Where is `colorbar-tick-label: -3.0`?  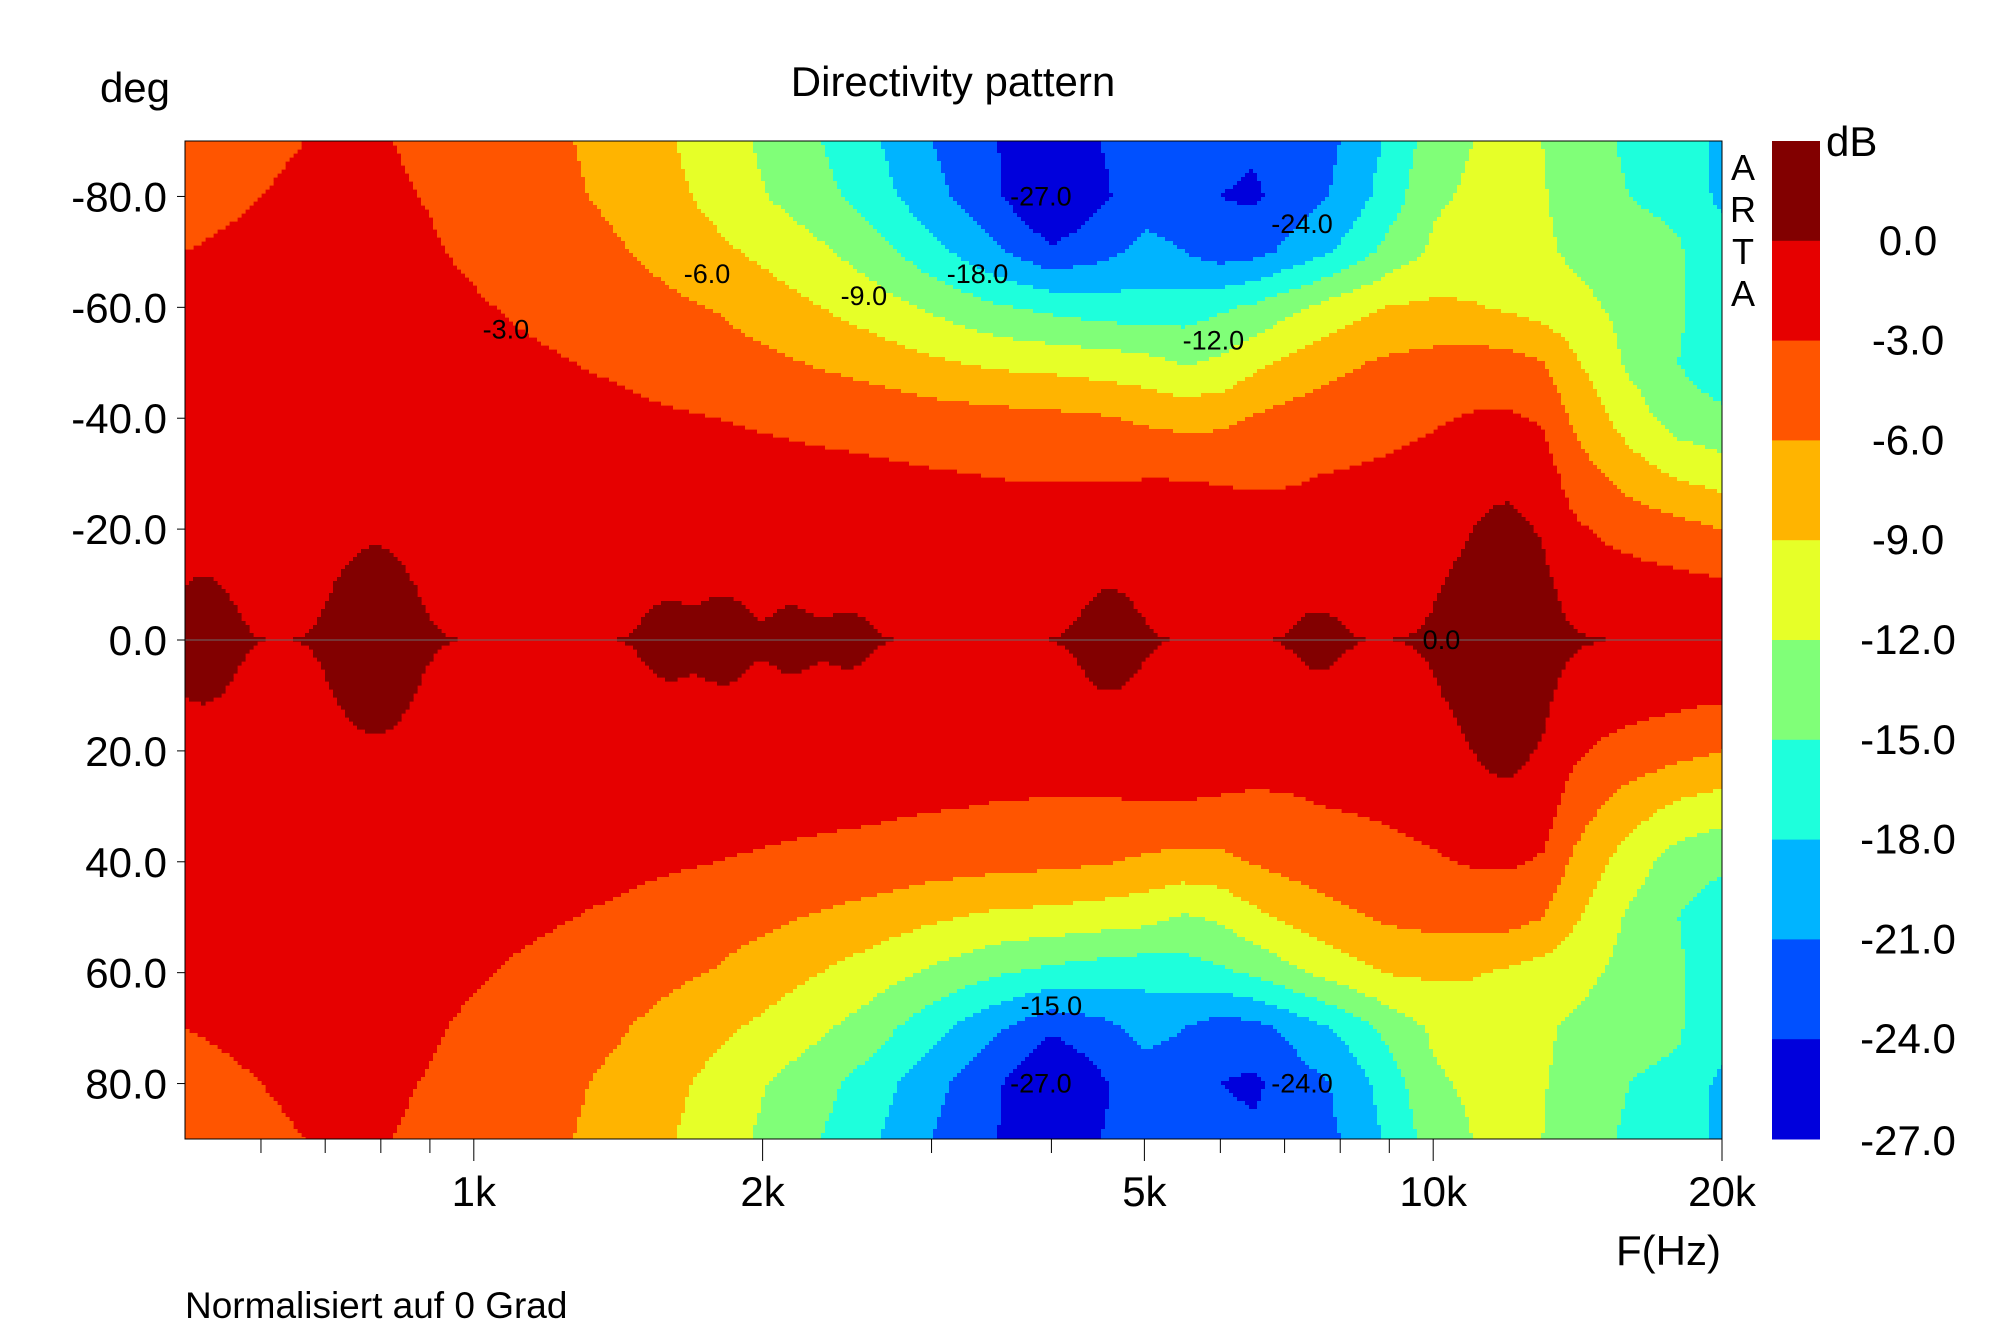 colorbar-tick-label: -3.0 is located at coordinates (1908, 340).